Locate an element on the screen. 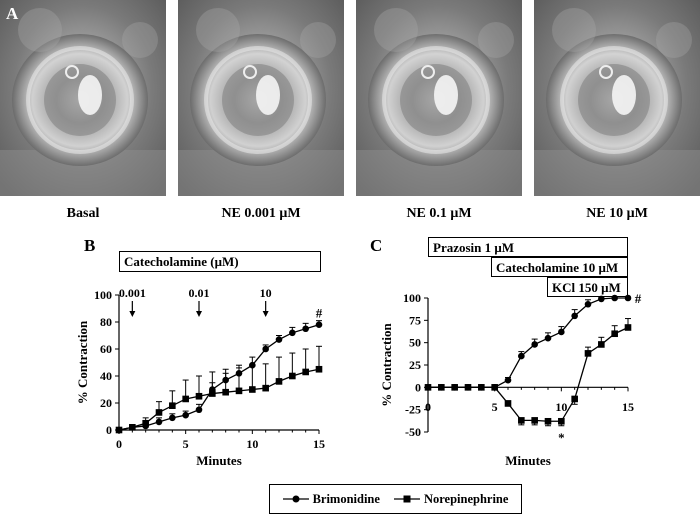  catecholamine-10-box: Catecholamine 10 μM is located at coordinates (559, 267).